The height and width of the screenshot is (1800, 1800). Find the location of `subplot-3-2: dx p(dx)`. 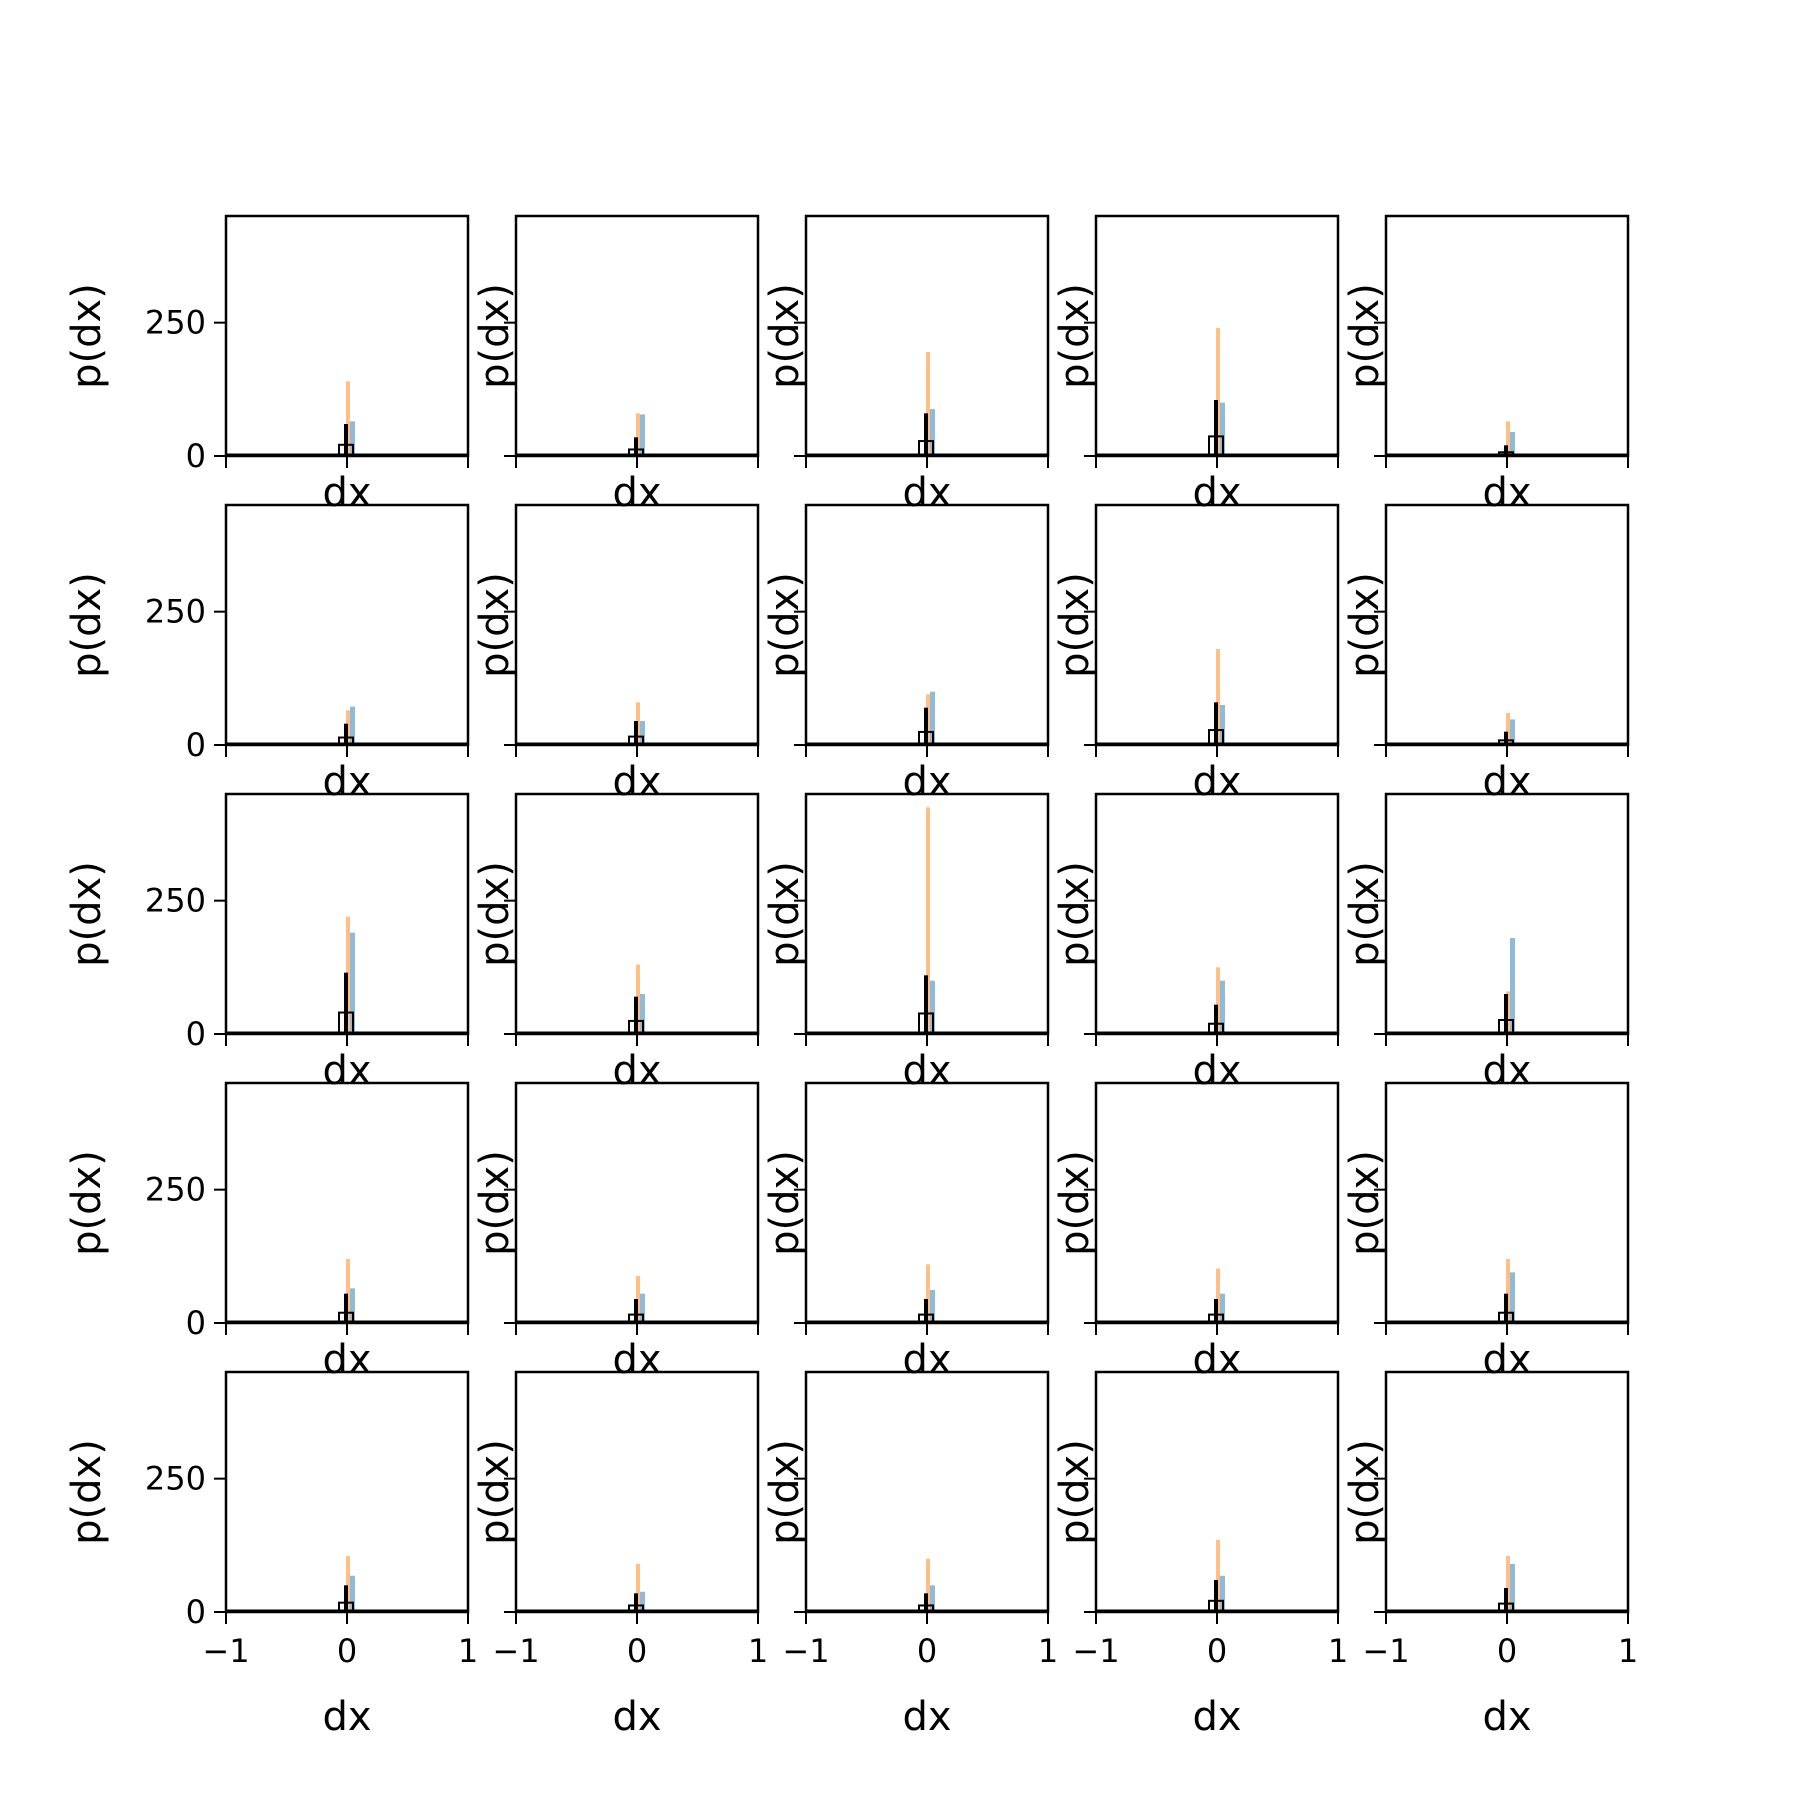

subplot-3-2: dx p(dx) is located at coordinates (616, 943).